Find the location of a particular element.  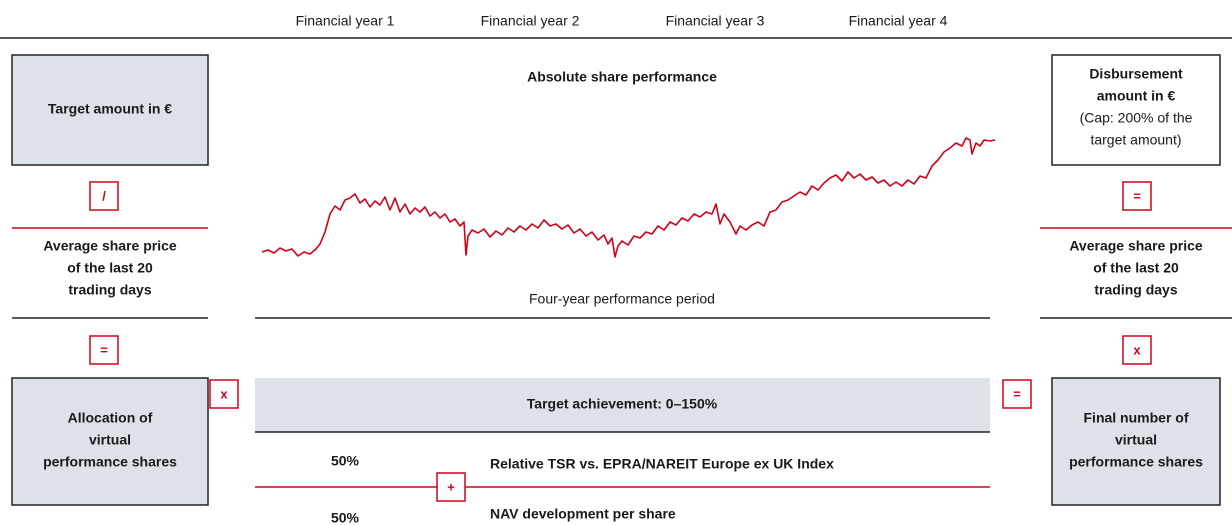

target-achievement-bar is located at coordinates (622, 405).